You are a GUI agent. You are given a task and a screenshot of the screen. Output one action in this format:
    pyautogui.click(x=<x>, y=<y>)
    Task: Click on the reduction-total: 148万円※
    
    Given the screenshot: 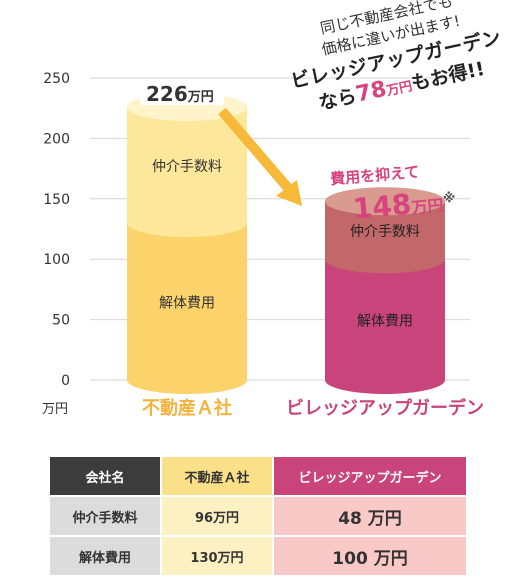 What is the action you would take?
    pyautogui.click(x=405, y=205)
    